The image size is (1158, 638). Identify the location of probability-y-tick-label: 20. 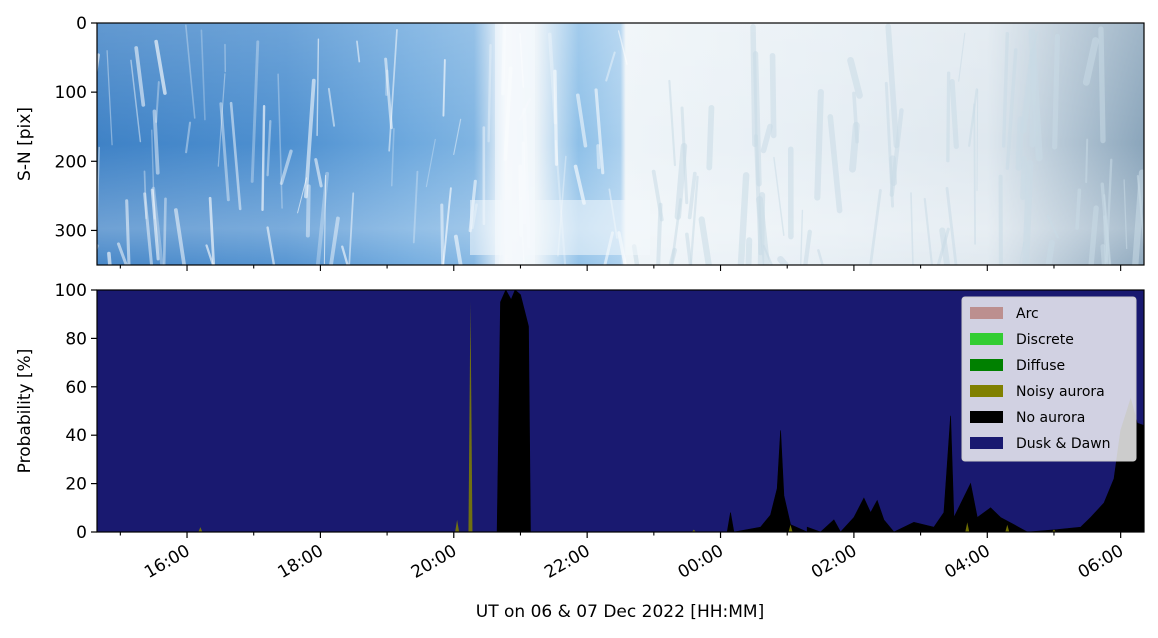
(76, 485).